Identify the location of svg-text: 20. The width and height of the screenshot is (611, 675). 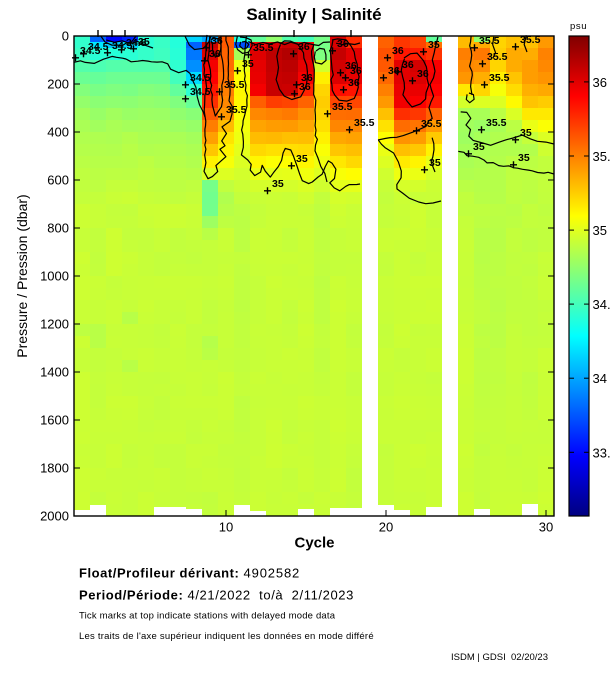
(386, 527).